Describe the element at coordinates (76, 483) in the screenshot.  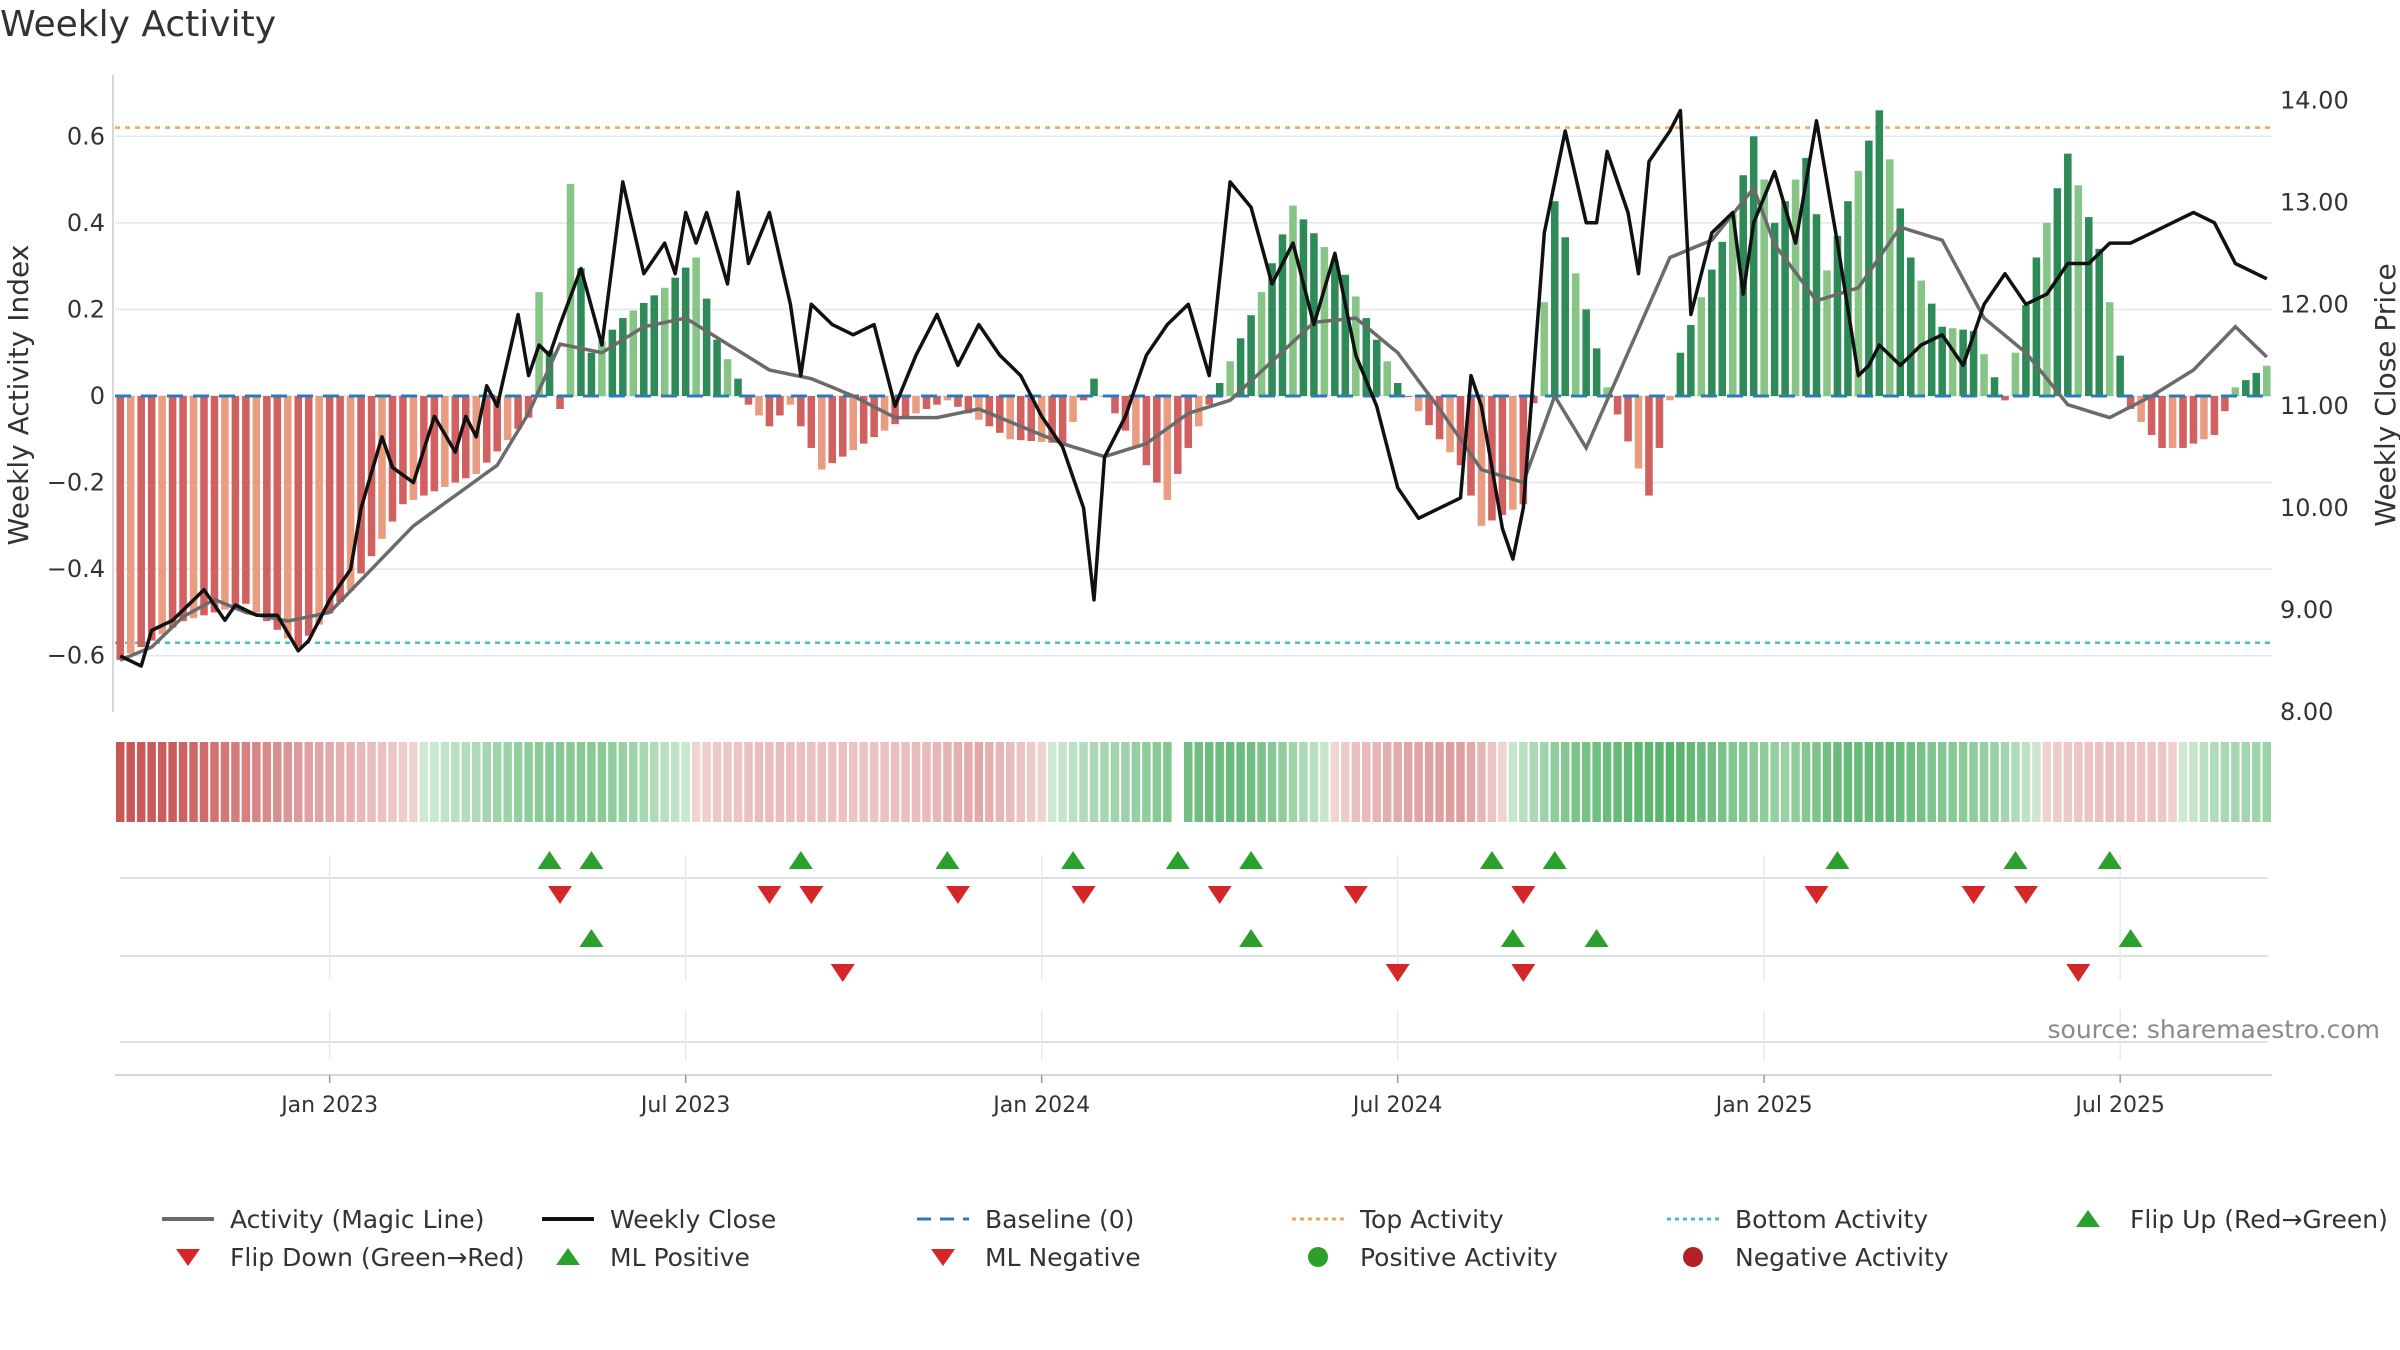
I see `y-left-tick-label: −0.2` at that location.